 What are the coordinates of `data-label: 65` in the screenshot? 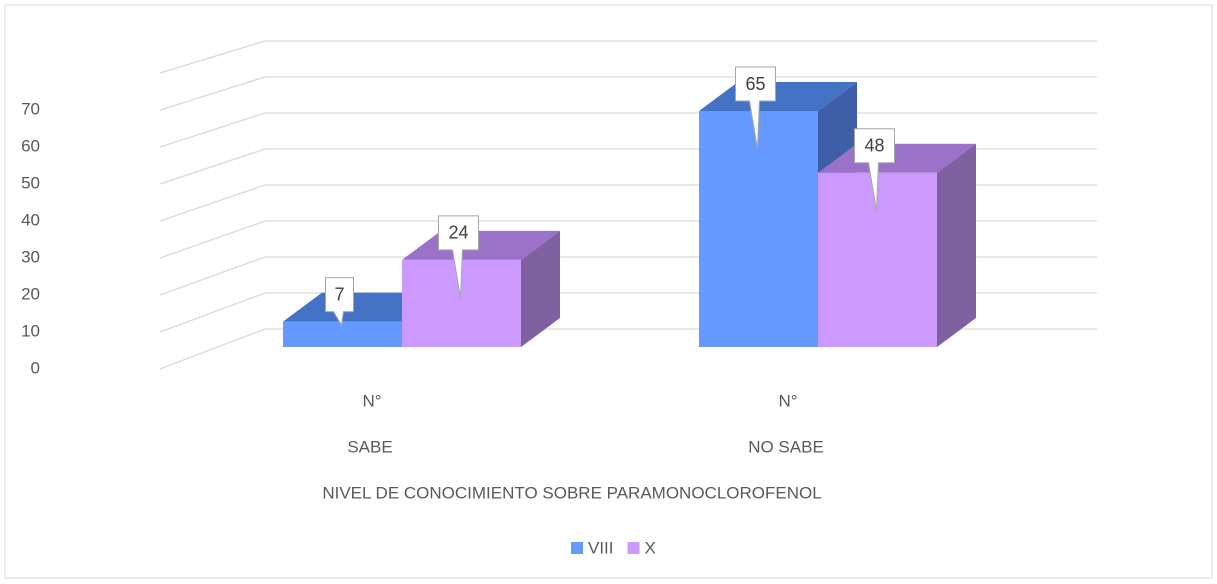 It's located at (755, 84).